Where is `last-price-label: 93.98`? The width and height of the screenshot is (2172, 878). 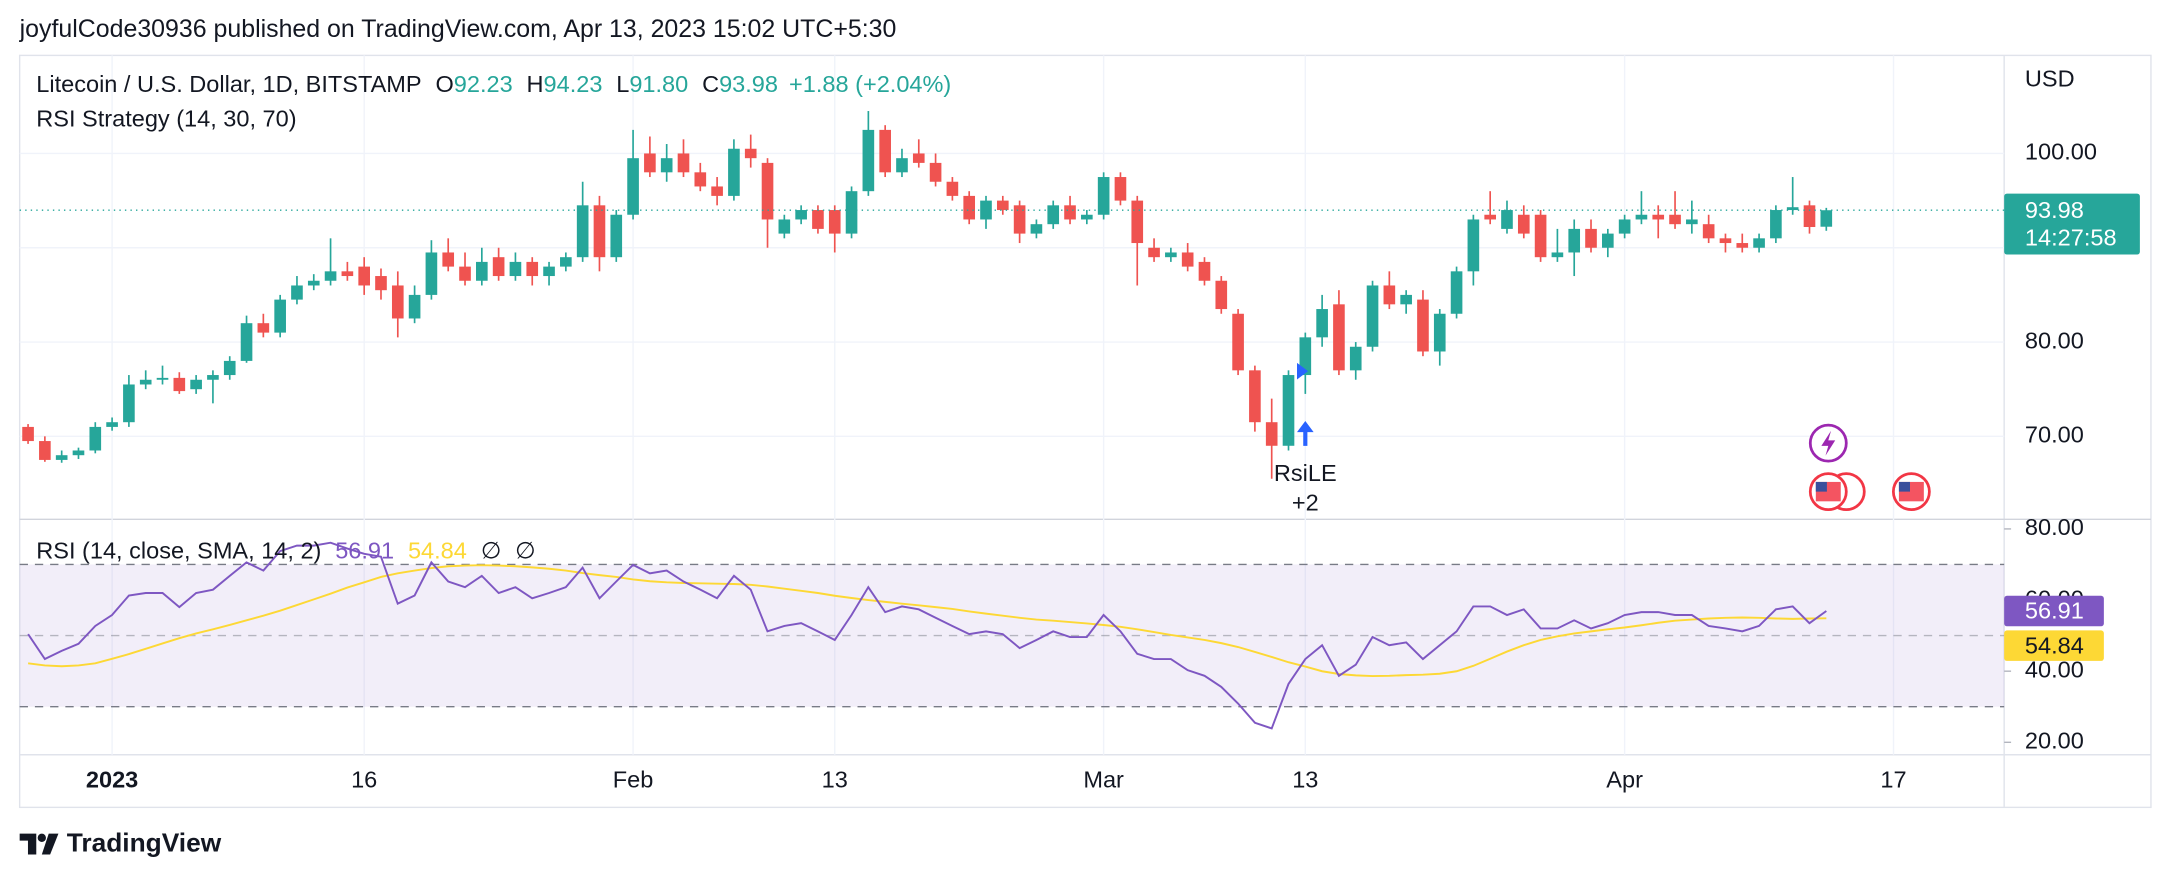 last-price-label: 93.98 is located at coordinates (2054, 210).